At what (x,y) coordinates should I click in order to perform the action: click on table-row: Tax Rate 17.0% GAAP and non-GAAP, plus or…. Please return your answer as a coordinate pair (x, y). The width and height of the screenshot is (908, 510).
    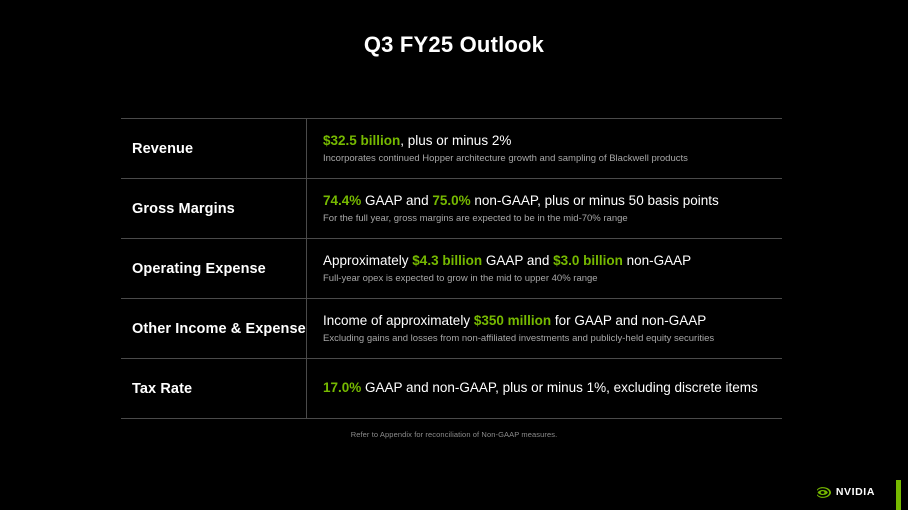
    Looking at the image, I should click on (451, 389).